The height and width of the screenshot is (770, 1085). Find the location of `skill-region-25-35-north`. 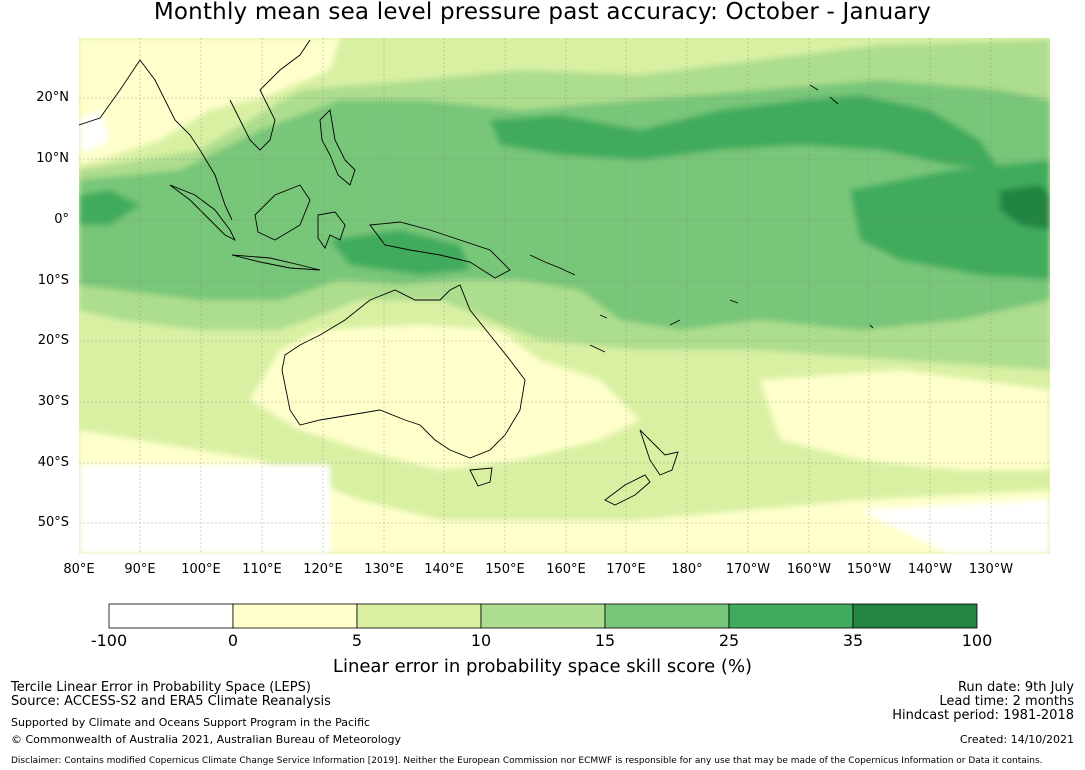

skill-region-25-35-north is located at coordinates (745, 132).